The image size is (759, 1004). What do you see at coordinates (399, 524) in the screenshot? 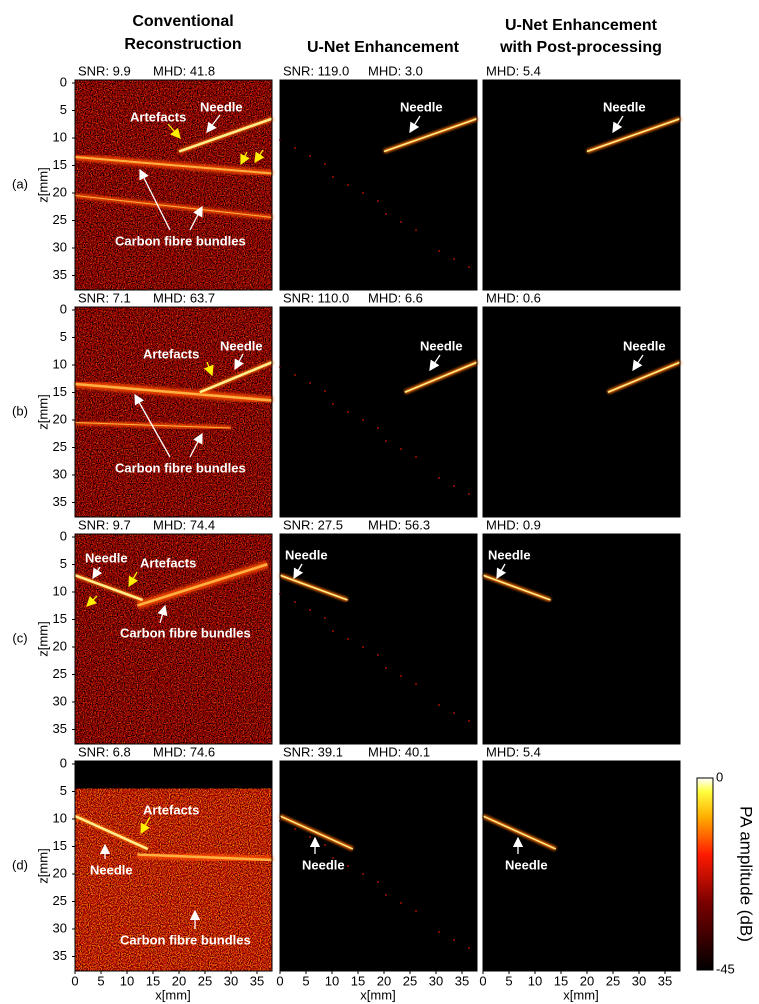
I see `metric: MHD: 56.3` at bounding box center [399, 524].